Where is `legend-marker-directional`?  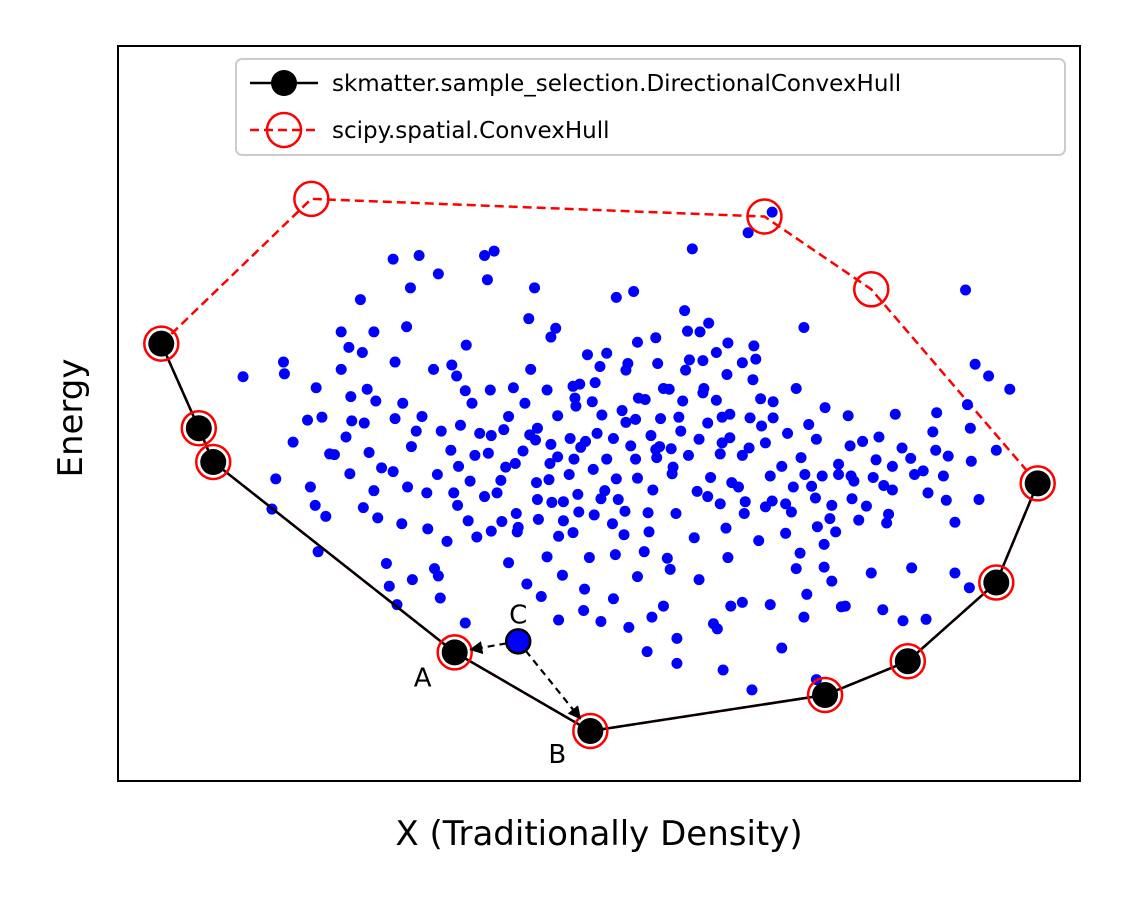 legend-marker-directional is located at coordinates (284, 83).